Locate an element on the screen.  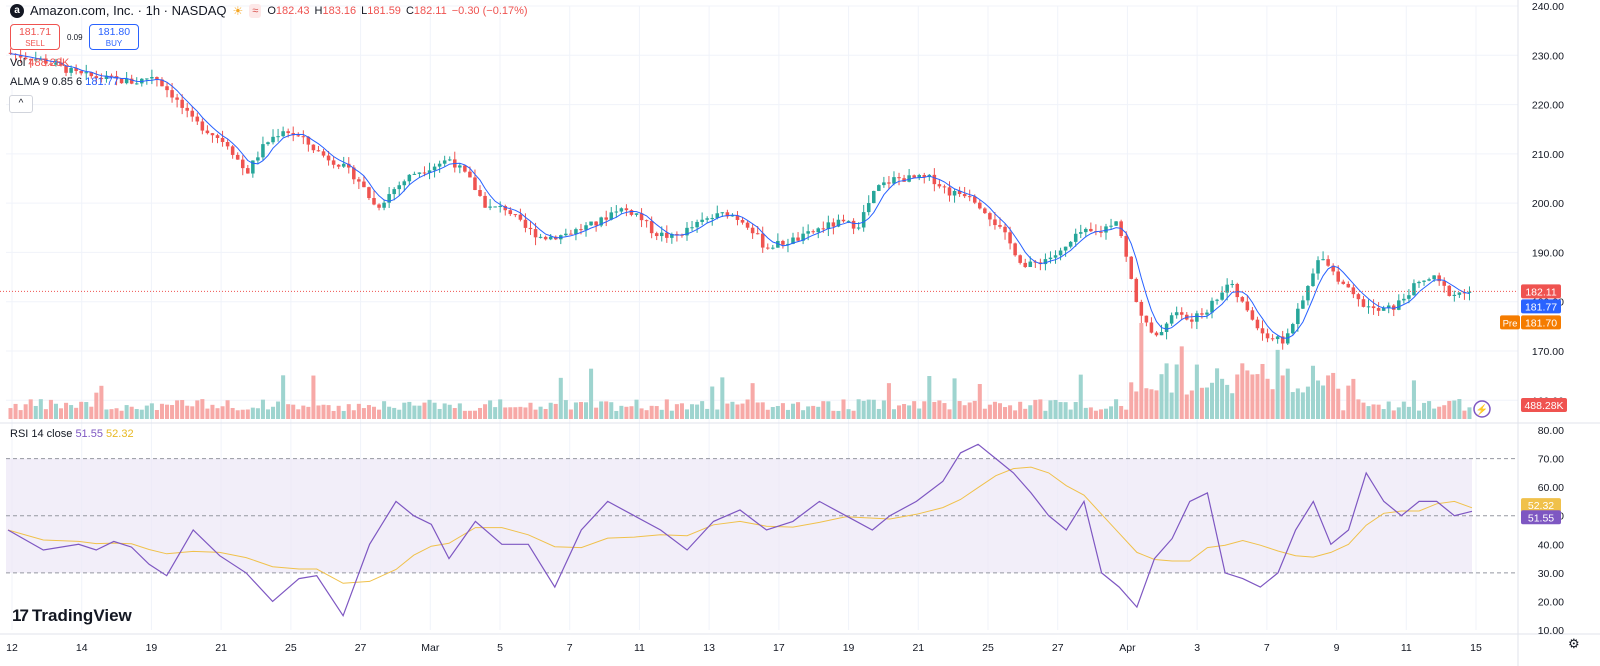
rsi-label: RSI 14 close is located at coordinates (41, 434).